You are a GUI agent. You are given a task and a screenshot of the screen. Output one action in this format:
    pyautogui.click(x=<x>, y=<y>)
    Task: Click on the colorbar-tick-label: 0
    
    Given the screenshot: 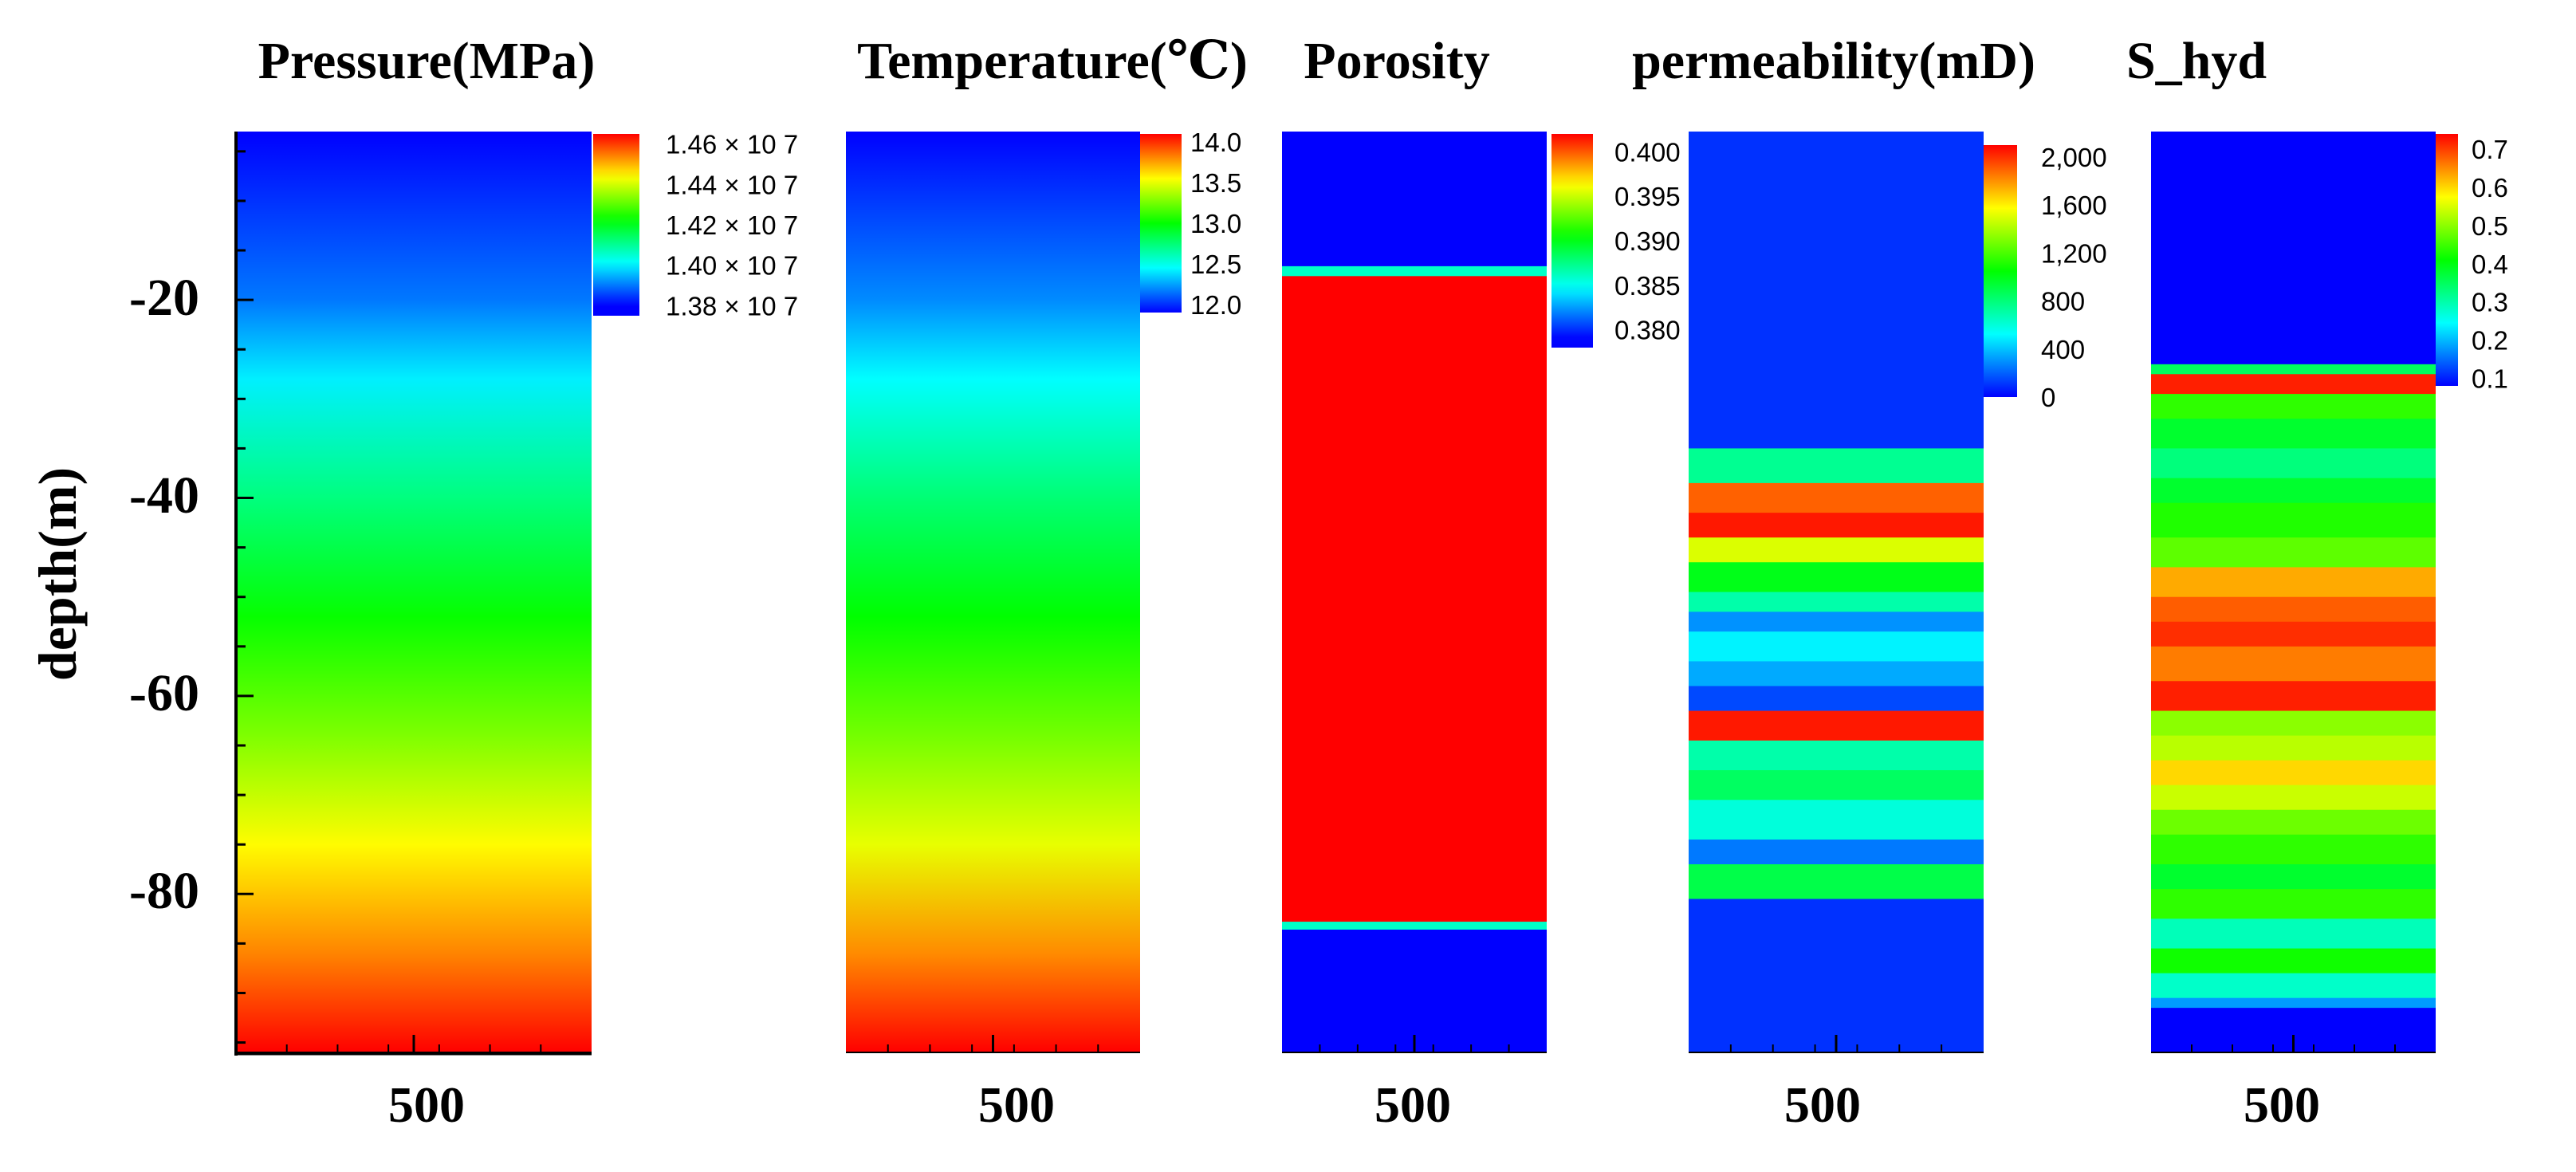 What is the action you would take?
    pyautogui.click(x=2048, y=397)
    